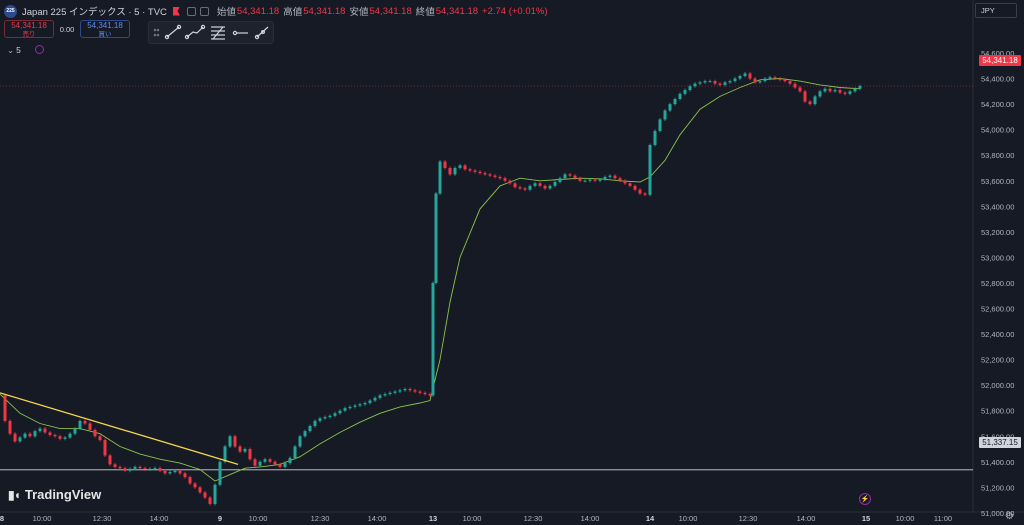  What do you see at coordinates (997, 462) in the screenshot?
I see `y-tick-label: 51,400.00` at bounding box center [997, 462].